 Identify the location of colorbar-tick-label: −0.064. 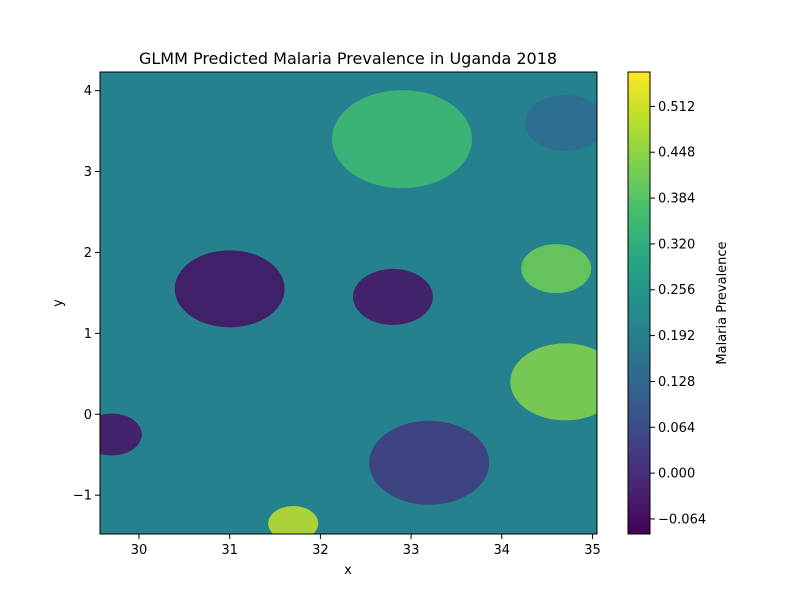
(682, 519).